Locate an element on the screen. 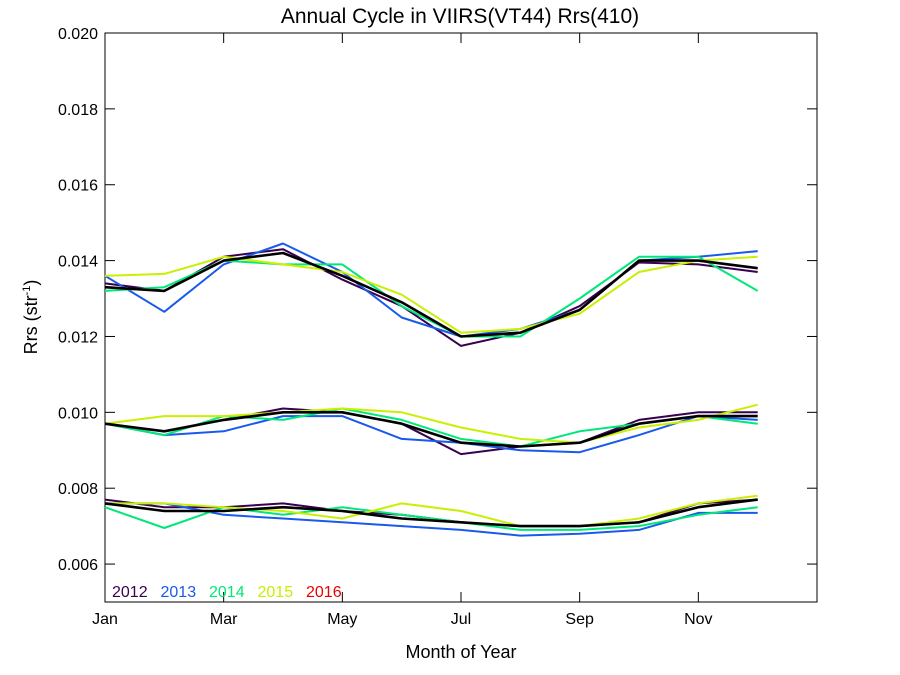 This screenshot has height=675, width=900. y-tick-label: 0.020 is located at coordinates (78, 34).